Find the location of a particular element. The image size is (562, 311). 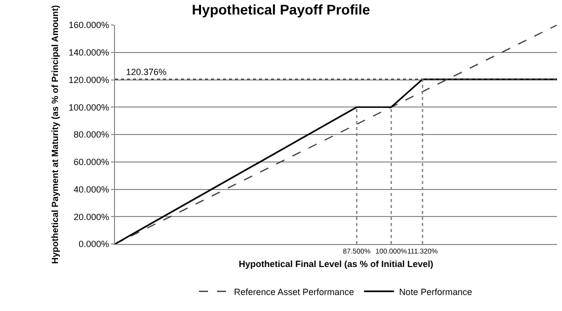

chart-title: Hypothetical Payoff Profile is located at coordinates (281, 9).